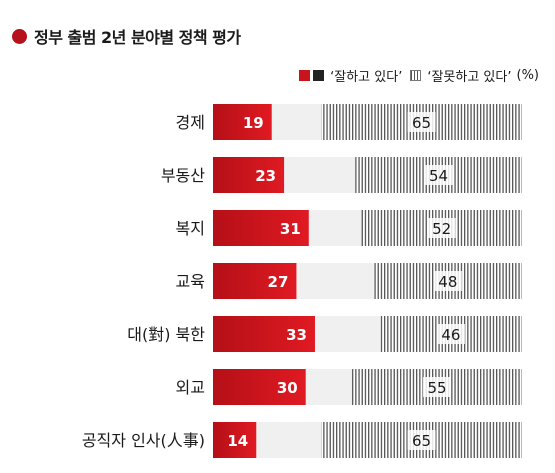 The image size is (555, 473). What do you see at coordinates (183, 175) in the screenshot?
I see `category-label: 부동산` at bounding box center [183, 175].